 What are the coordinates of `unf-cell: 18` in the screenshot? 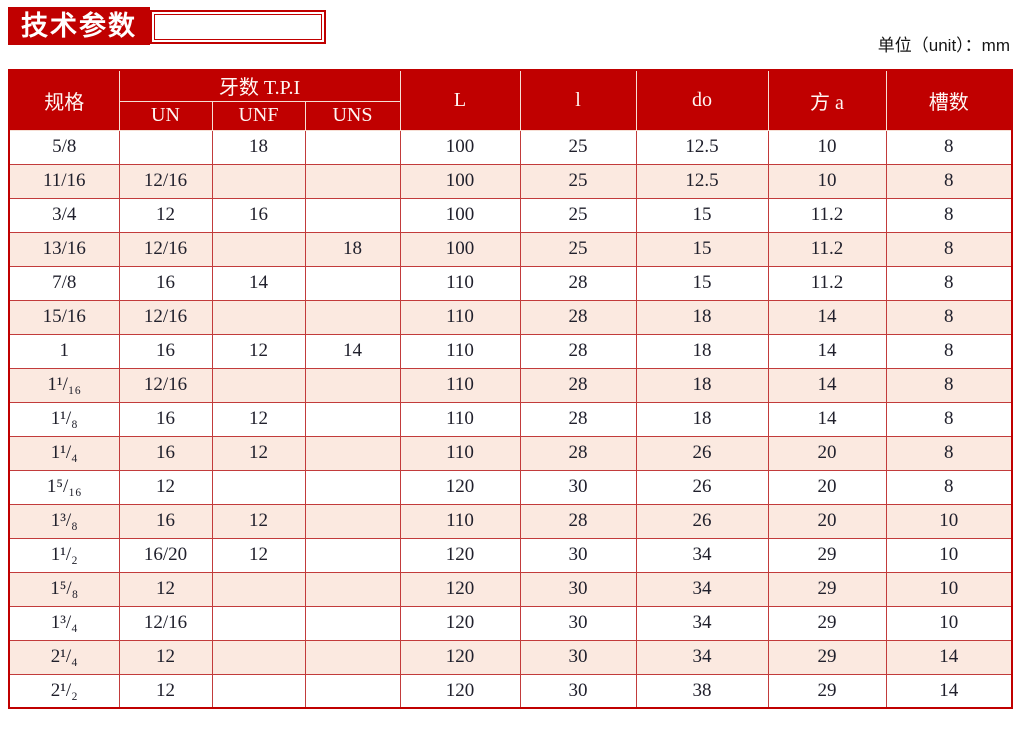 It's located at (258, 147).